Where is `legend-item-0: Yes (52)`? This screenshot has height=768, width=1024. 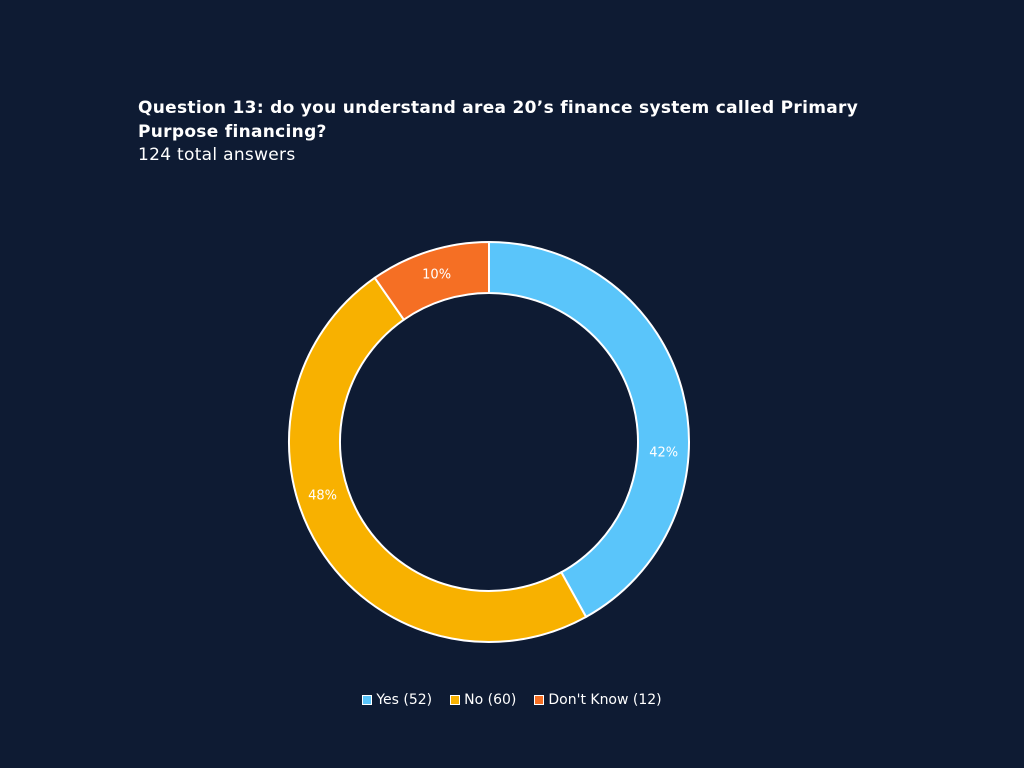 legend-item-0: Yes (52) is located at coordinates (397, 700).